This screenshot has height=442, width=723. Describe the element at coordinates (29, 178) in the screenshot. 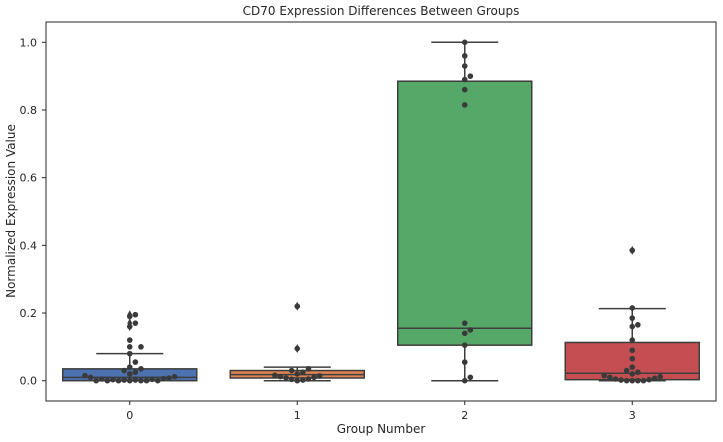

I see `y-tick-label: 0.6` at that location.